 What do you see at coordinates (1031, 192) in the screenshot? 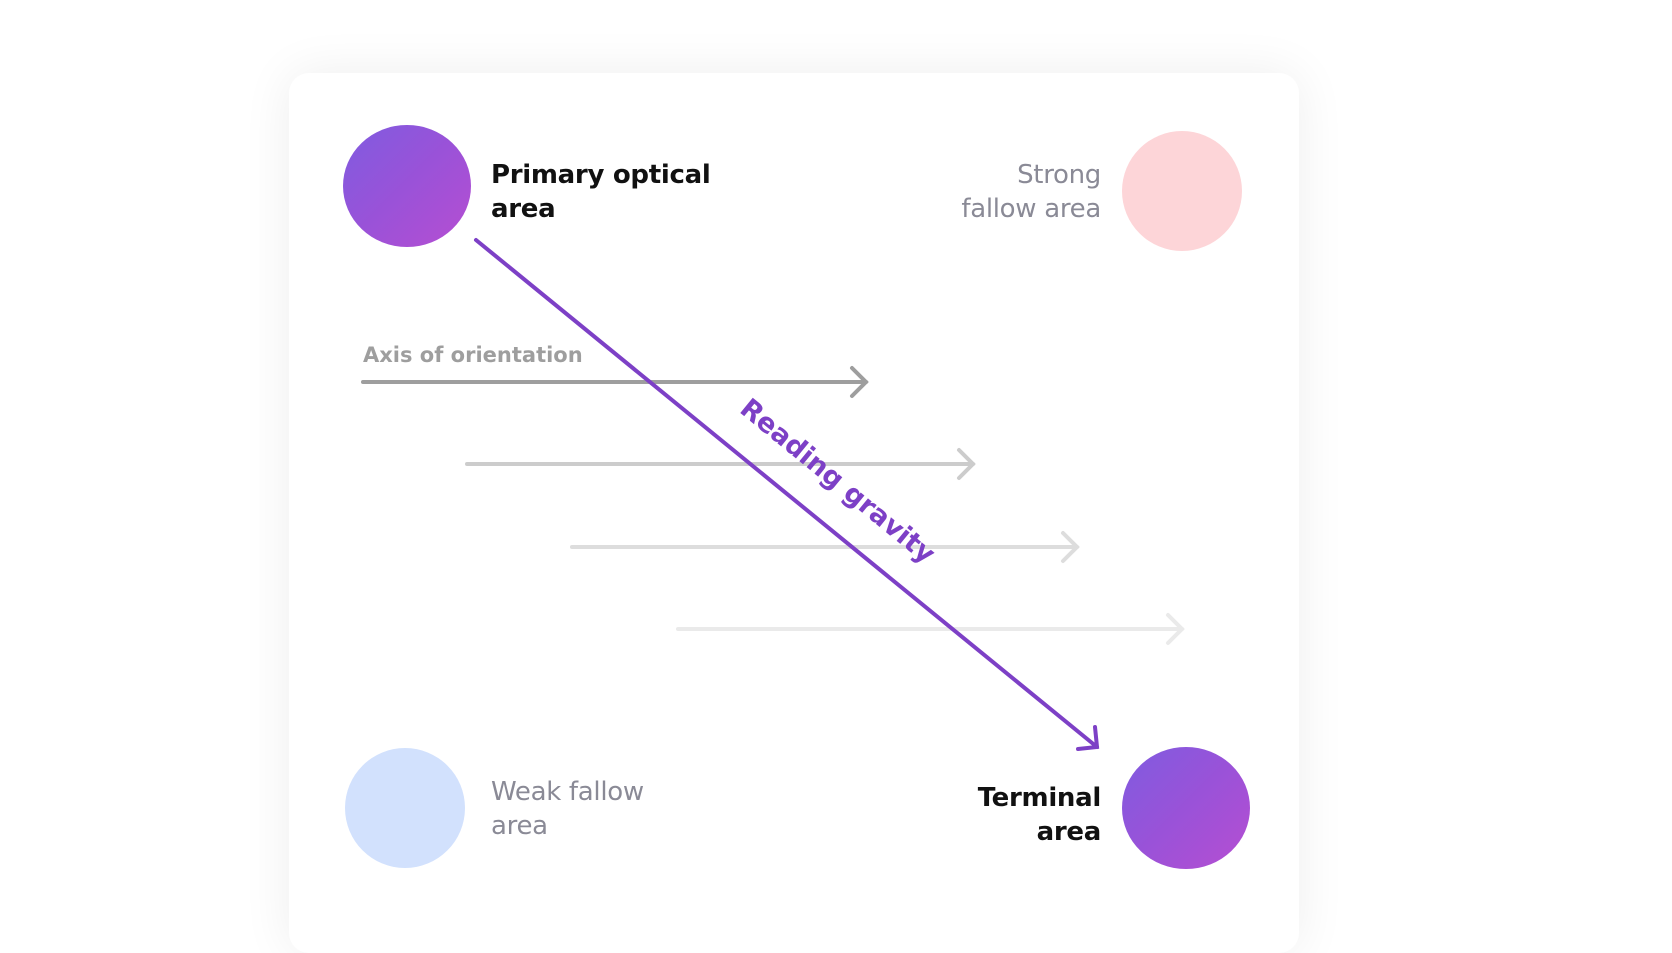
I see `strong-fallow-area-label: Strong fallow area` at bounding box center [1031, 192].